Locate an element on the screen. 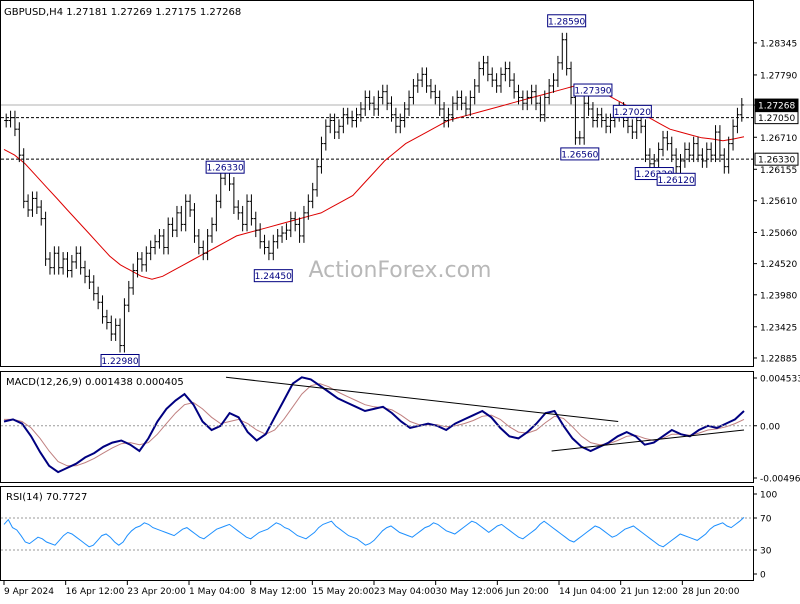 This screenshot has width=800, height=604. watermark: ActionForex.com is located at coordinates (400, 270).